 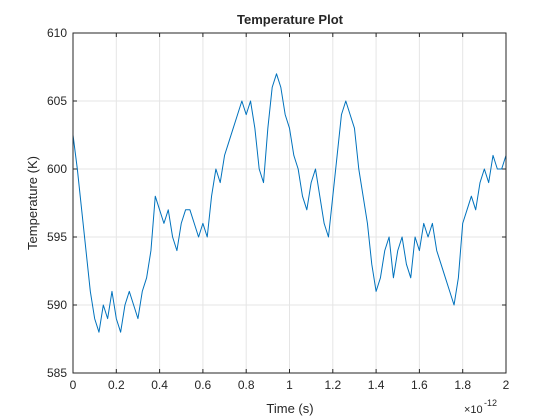 What do you see at coordinates (203, 385) in the screenshot?
I see `x-tick-label: 0.6` at bounding box center [203, 385].